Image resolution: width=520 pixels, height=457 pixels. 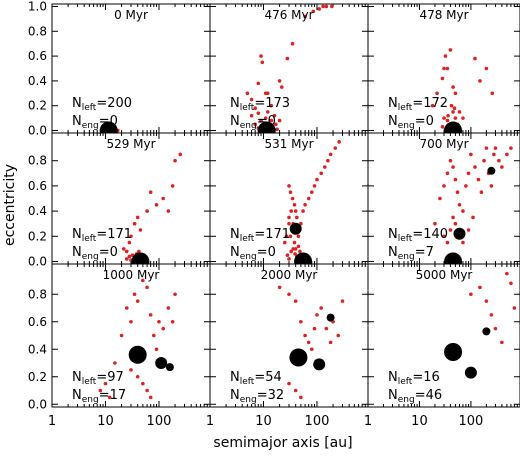 I want to click on time-label: 1000 Myr, so click(x=131, y=275).